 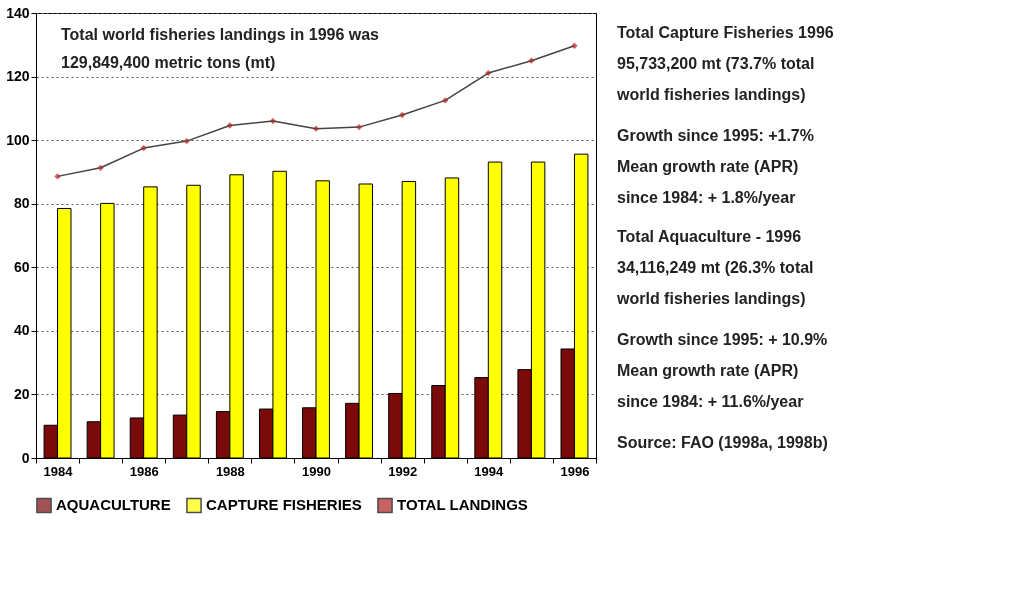 What do you see at coordinates (575, 471) in the screenshot?
I see `x-tick-label: 1996` at bounding box center [575, 471].